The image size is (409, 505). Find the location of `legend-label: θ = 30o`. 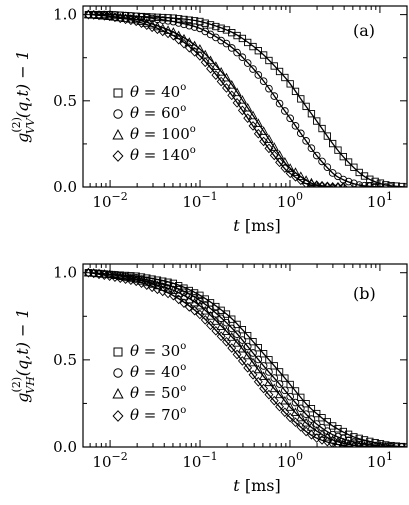

legend-label: θ = 30o is located at coordinates (158, 350).